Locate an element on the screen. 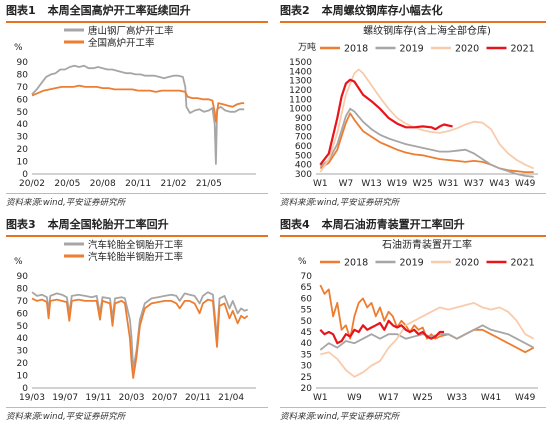 This screenshot has height=425, width=550. x-tick-label: W7 is located at coordinates (346, 184).